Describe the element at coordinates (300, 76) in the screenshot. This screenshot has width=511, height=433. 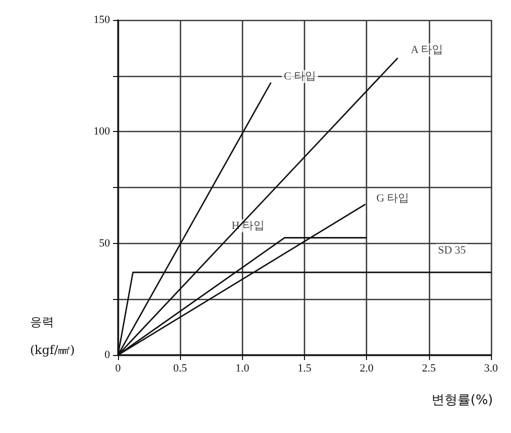
I see `annotation: C 타입` at that location.